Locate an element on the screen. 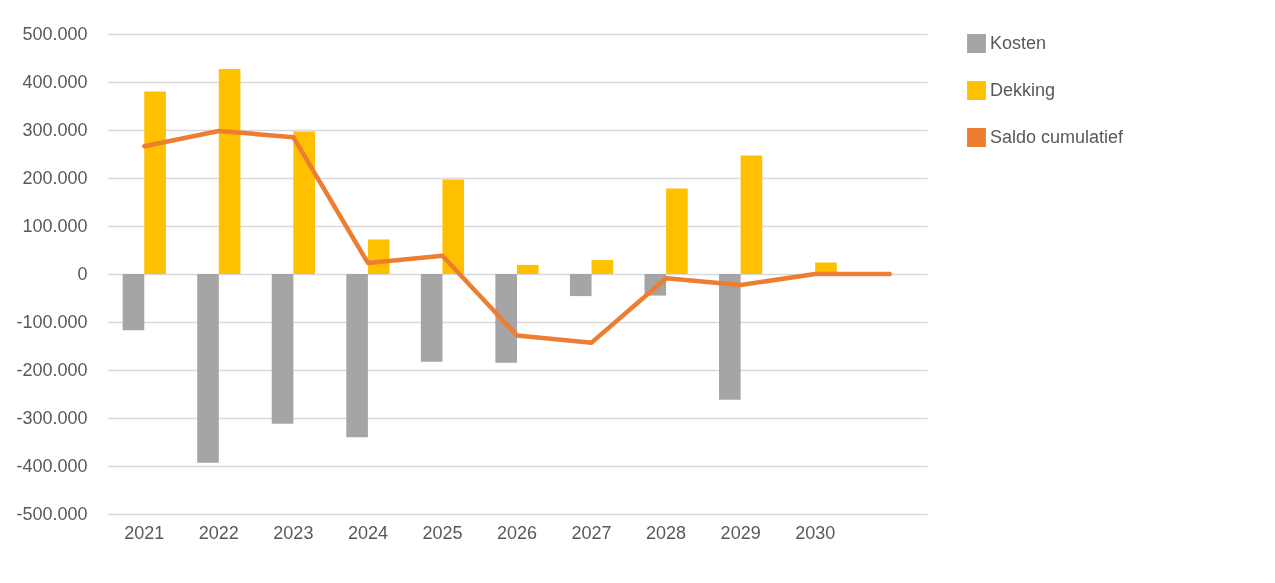 The height and width of the screenshot is (583, 1275). legend-label: Dekking is located at coordinates (1023, 89).